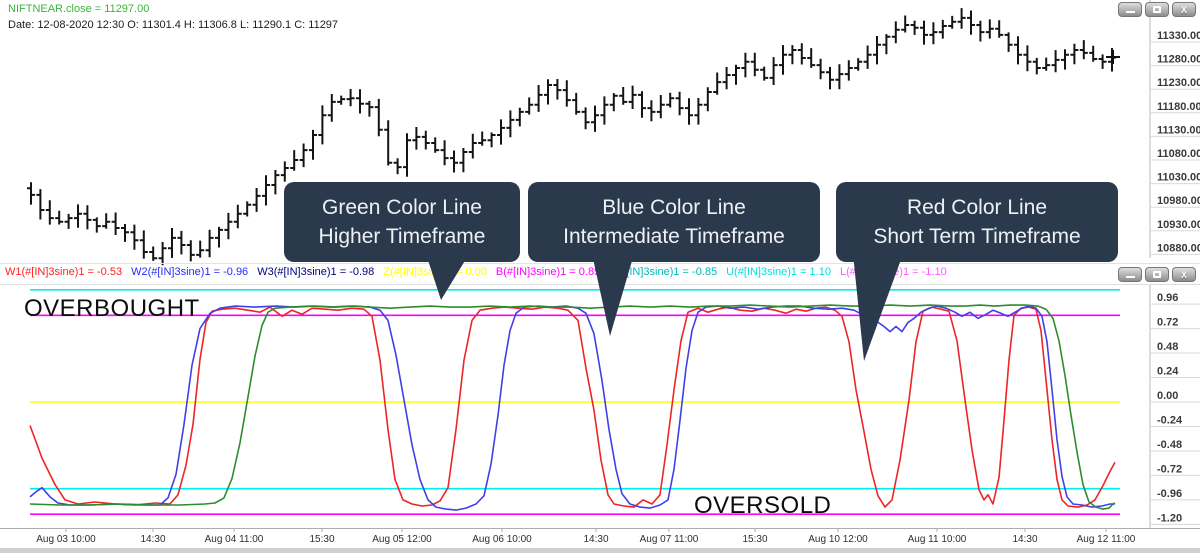 Image resolution: width=1200 pixels, height=553 pixels. I want to click on oscillator-axis-tick: -0.24, so click(1170, 421).